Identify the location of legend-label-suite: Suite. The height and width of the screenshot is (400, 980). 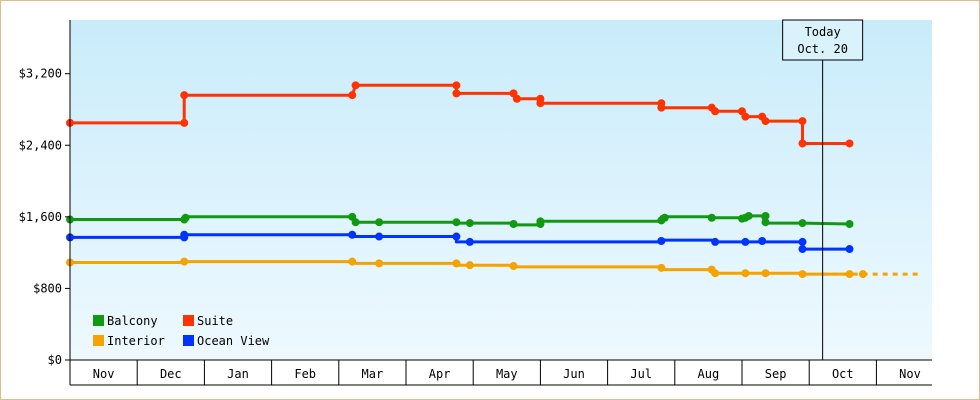
(215, 321).